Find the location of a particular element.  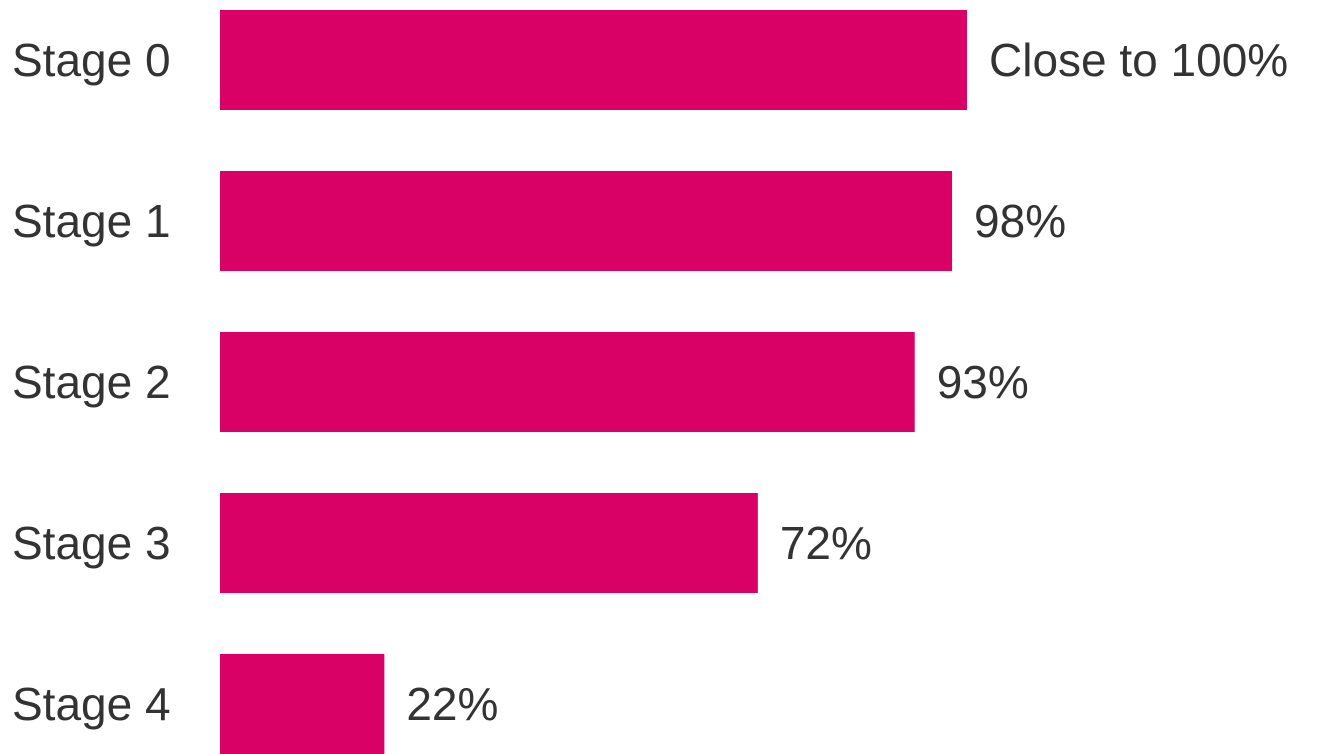

category-label: Stage 1 is located at coordinates (91, 221).